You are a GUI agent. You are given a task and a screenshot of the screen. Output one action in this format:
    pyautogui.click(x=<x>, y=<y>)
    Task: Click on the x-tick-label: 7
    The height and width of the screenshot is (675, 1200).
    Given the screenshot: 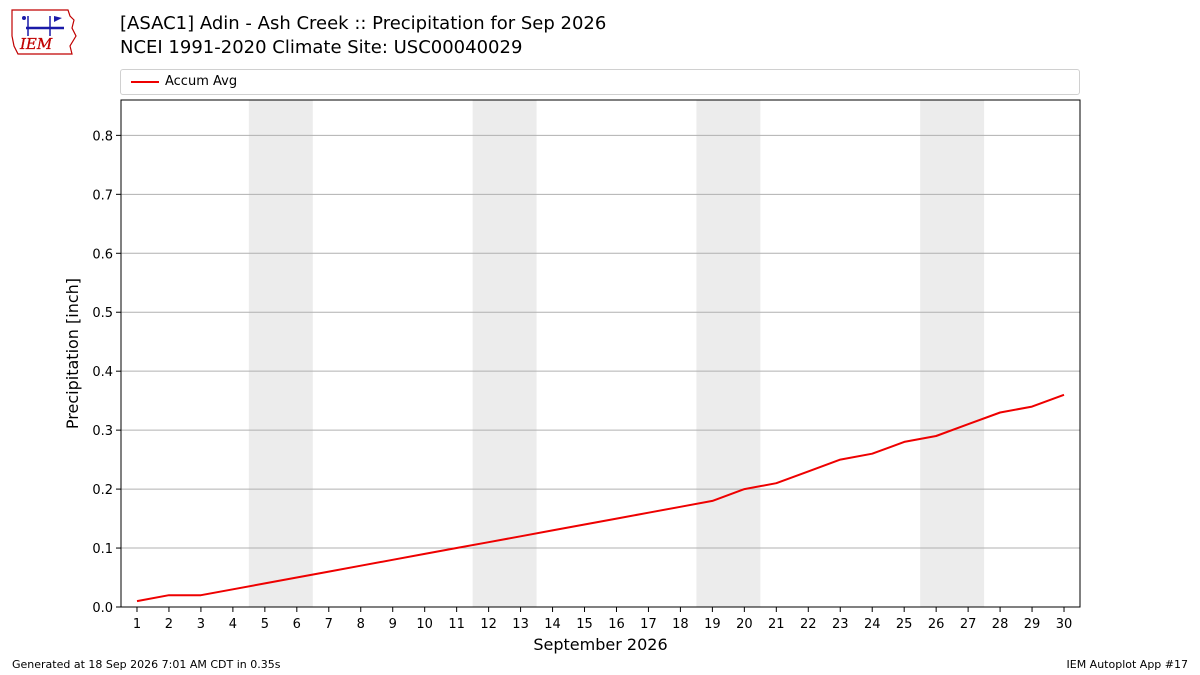 What is the action you would take?
    pyautogui.click(x=329, y=624)
    